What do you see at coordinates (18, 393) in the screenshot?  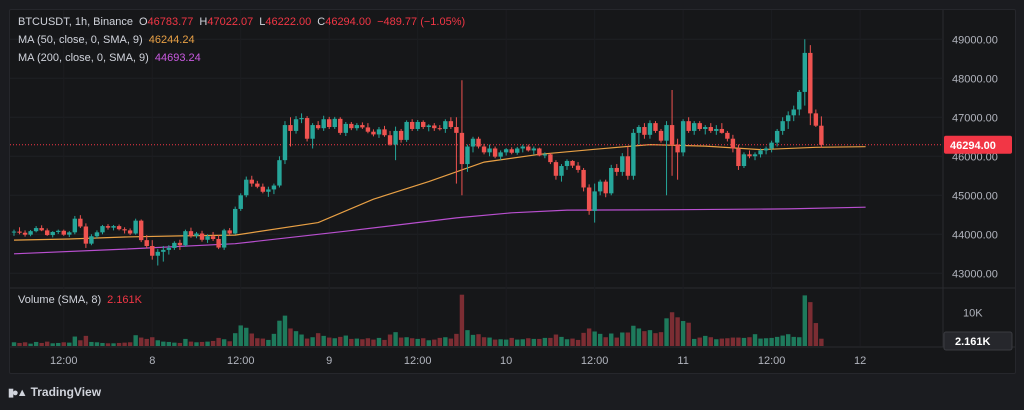 I see `tradingview-logo-icon: ▮●▲` at bounding box center [18, 393].